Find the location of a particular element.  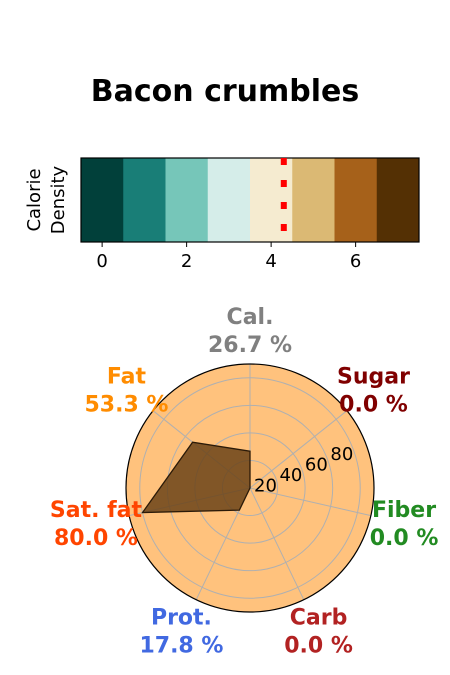

axis-name-label: Cal. is located at coordinates (250, 317).